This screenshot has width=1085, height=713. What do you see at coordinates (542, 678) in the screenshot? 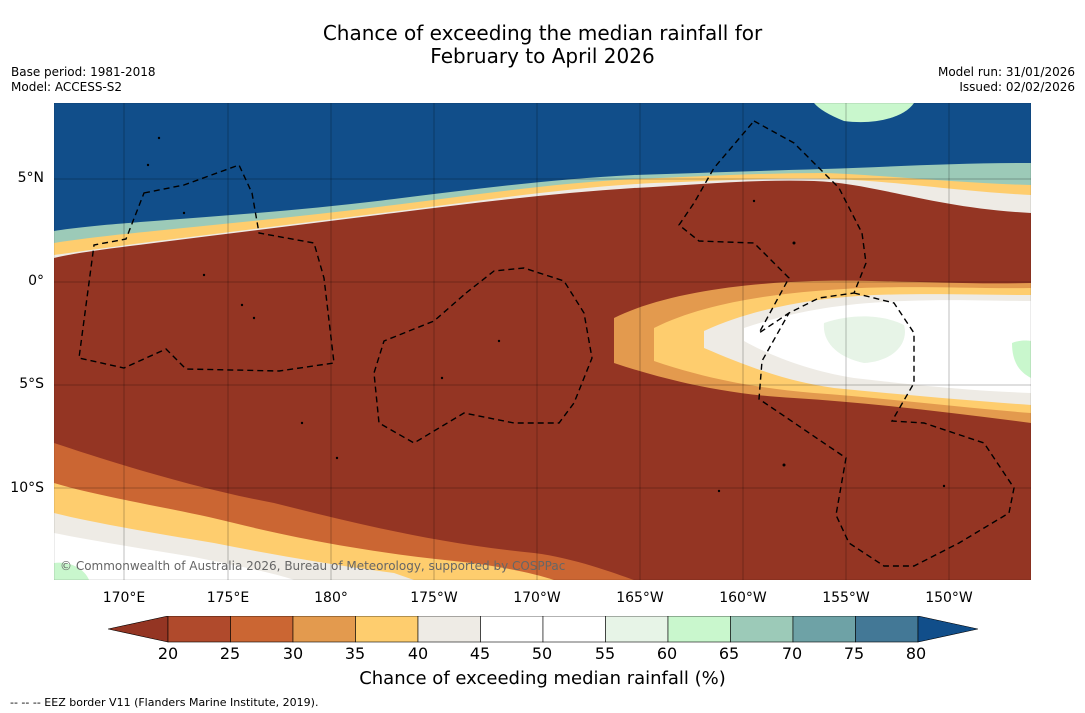
I see `colorbar-label: Chance of exceeding median rainfall (%)` at bounding box center [542, 678].